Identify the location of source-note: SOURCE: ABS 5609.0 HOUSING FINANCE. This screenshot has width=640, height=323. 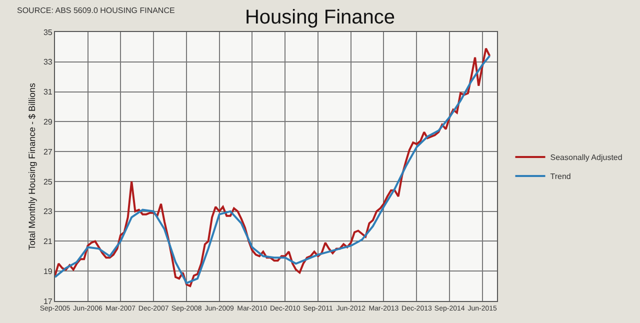
(96, 10).